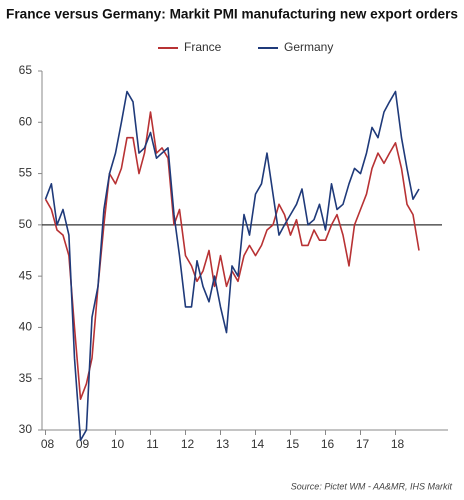 The width and height of the screenshot is (464, 500). What do you see at coordinates (328, 444) in the screenshot?
I see `x-tick-label: 16` at bounding box center [328, 444].